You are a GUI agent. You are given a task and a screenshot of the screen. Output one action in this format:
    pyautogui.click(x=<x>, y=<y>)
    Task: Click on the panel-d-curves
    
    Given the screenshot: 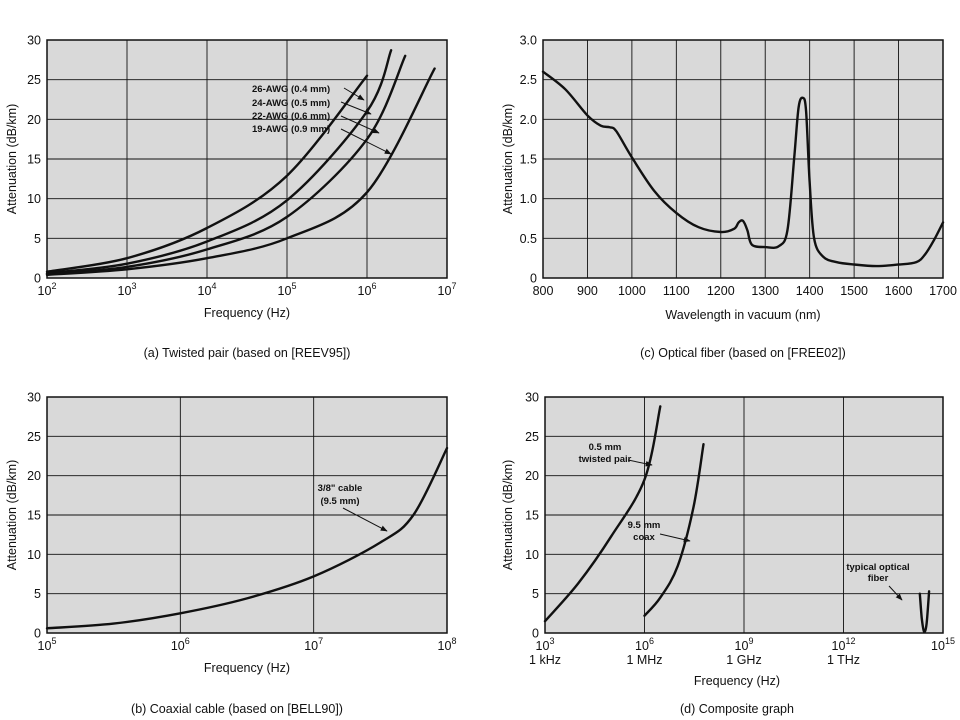 What is the action you would take?
    pyautogui.click(x=737, y=519)
    